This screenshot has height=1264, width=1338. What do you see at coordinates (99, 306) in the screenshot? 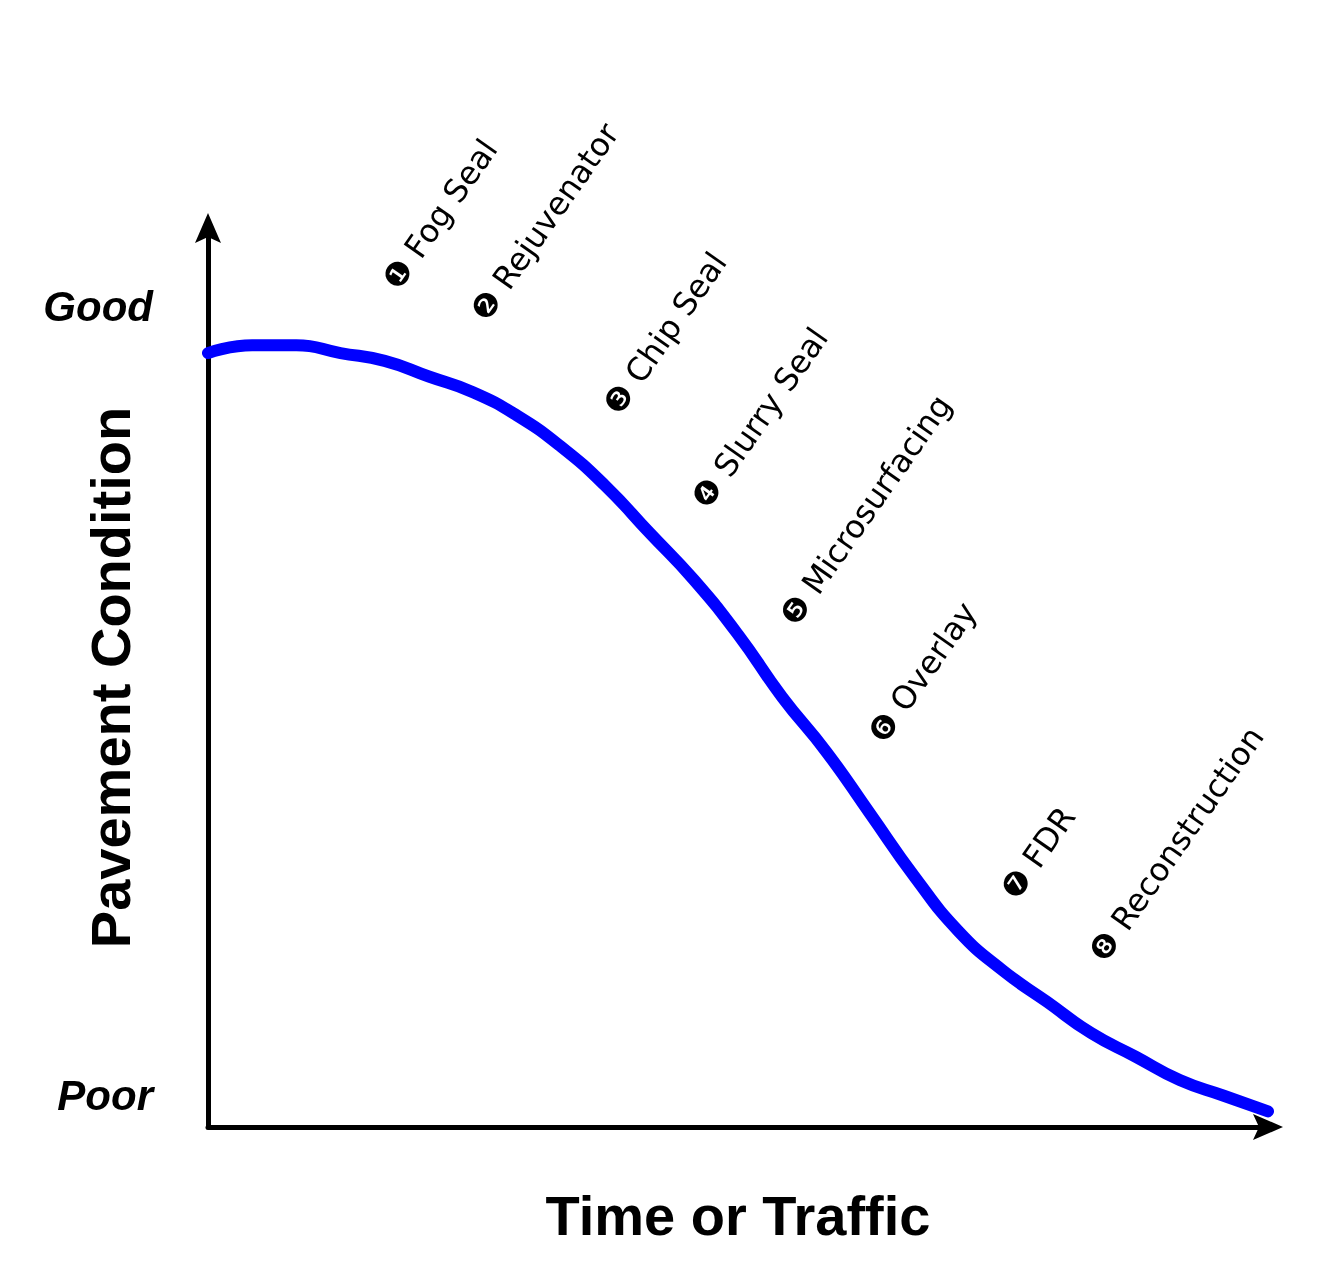
I see `text: Good` at bounding box center [99, 306].